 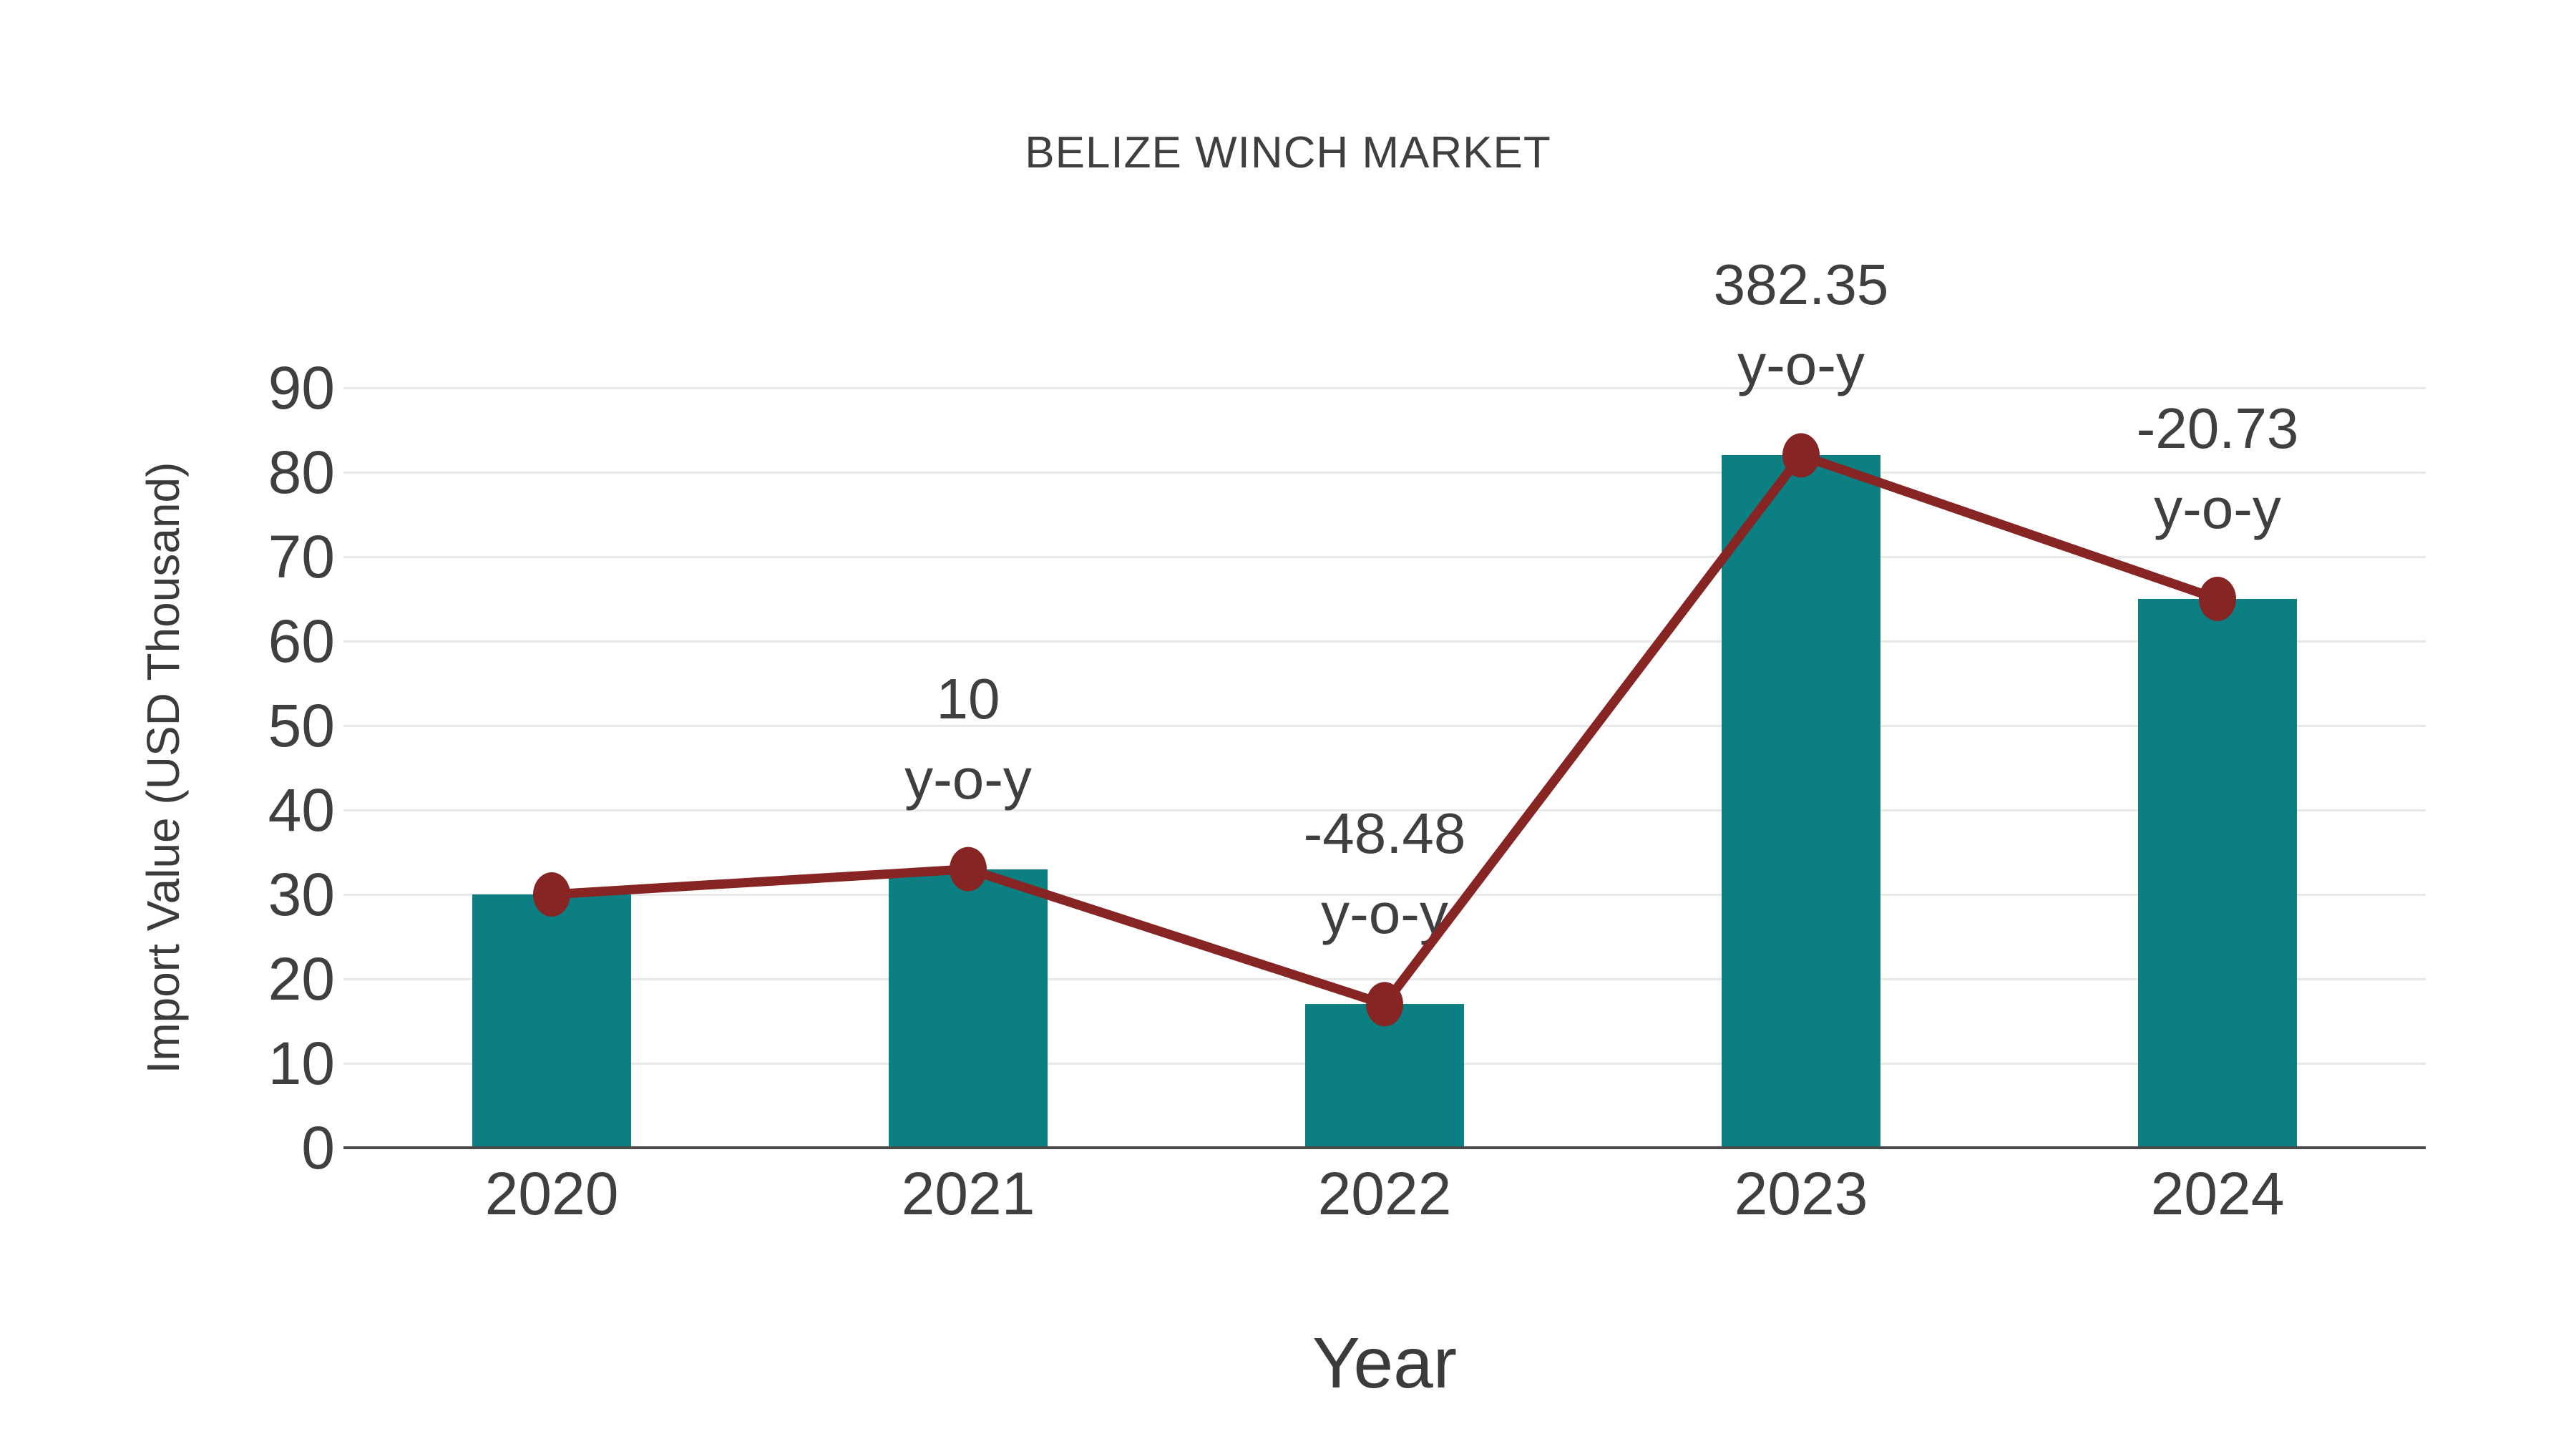 I want to click on x-axis-title: Year, so click(x=1385, y=1363).